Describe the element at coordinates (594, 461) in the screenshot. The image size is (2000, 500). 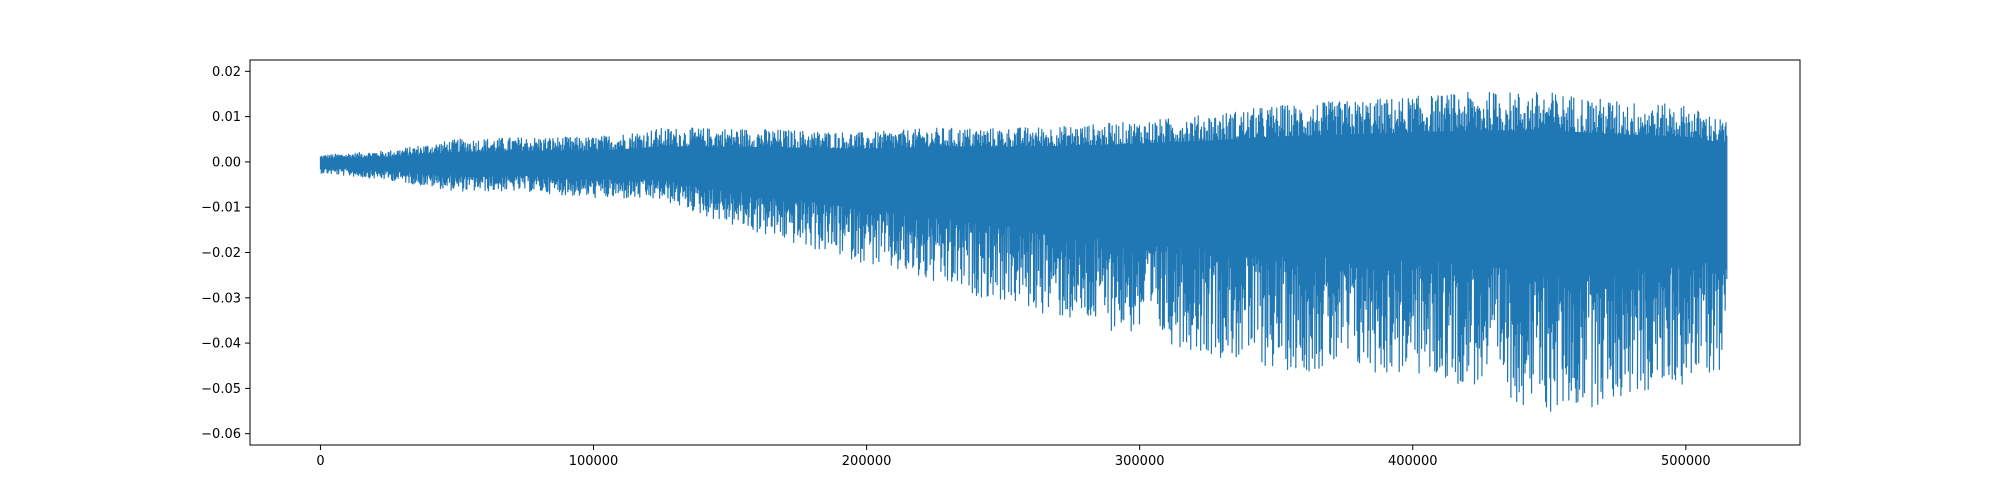
I see `x-tick-label: 100000` at that location.